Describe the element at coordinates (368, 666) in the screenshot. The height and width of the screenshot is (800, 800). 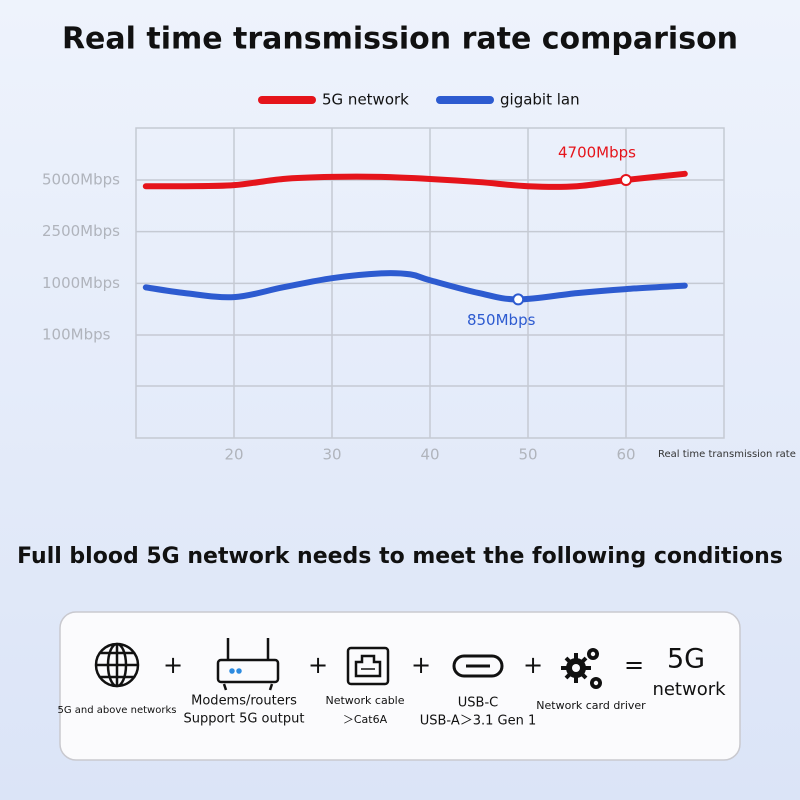
I see `ethernet-icon` at that location.